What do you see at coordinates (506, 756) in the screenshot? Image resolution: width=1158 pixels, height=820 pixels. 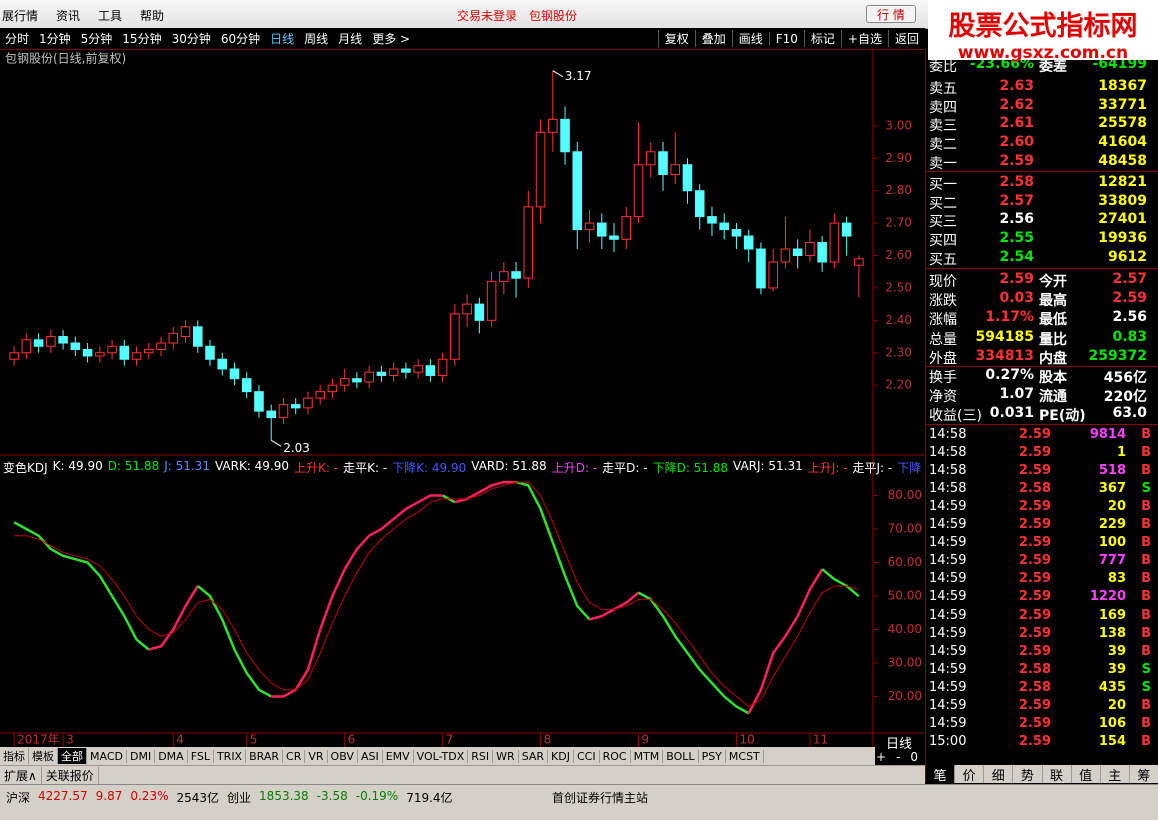 I see `indicator-tab: WR` at bounding box center [506, 756].